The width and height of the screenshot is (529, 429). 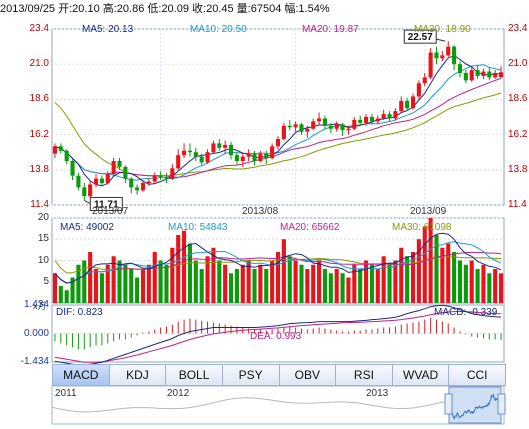 I want to click on tab-boll: BOLL, so click(x=194, y=375).